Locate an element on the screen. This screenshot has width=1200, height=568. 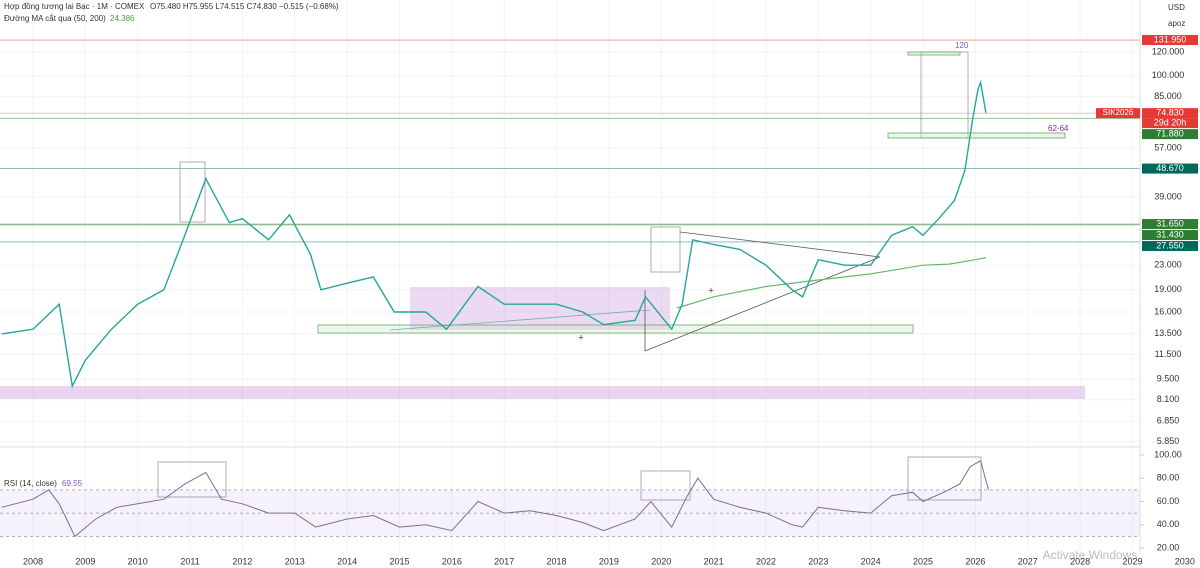
x-tick-label: 2015 is located at coordinates (399, 561).